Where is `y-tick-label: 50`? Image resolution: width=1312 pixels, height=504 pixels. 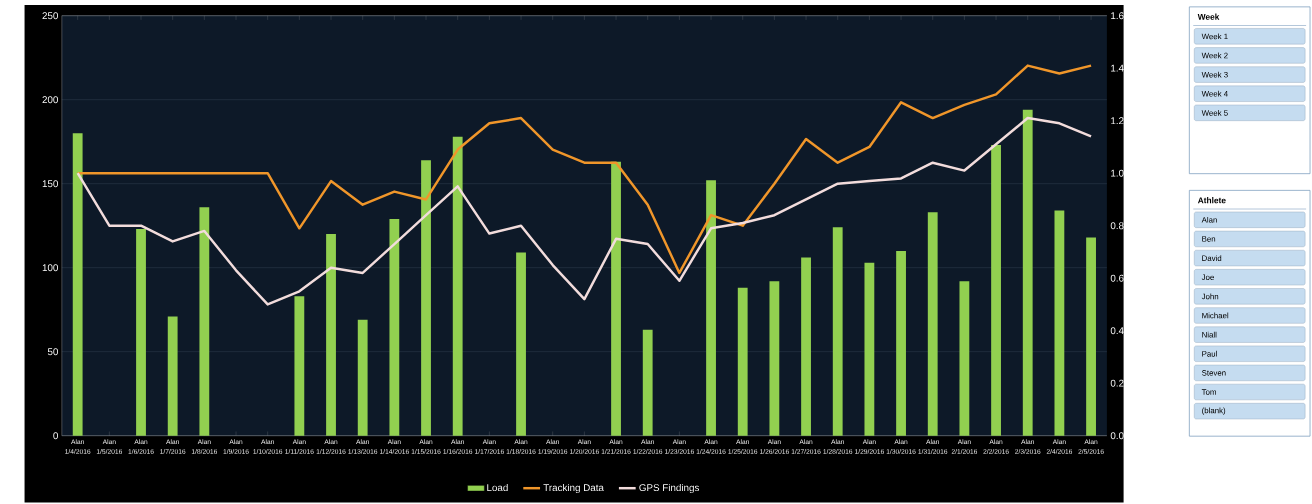 y-tick-label: 50 is located at coordinates (52, 351).